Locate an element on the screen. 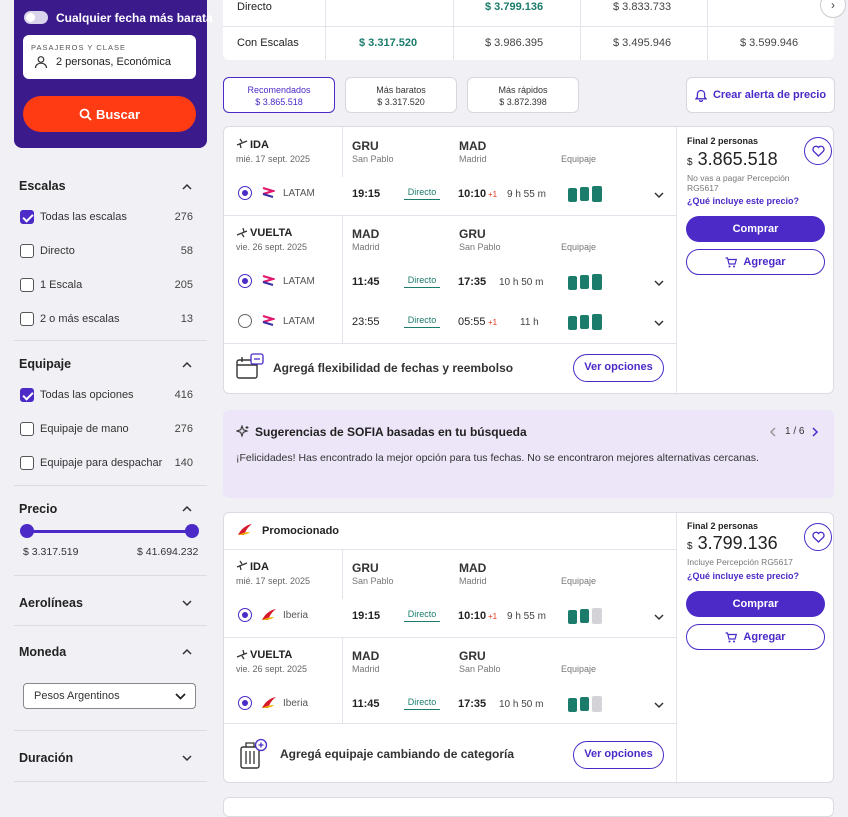  flight-option-row: LATAM 11:45 Directo 17:35 10 h 50 m is located at coordinates (450, 282).